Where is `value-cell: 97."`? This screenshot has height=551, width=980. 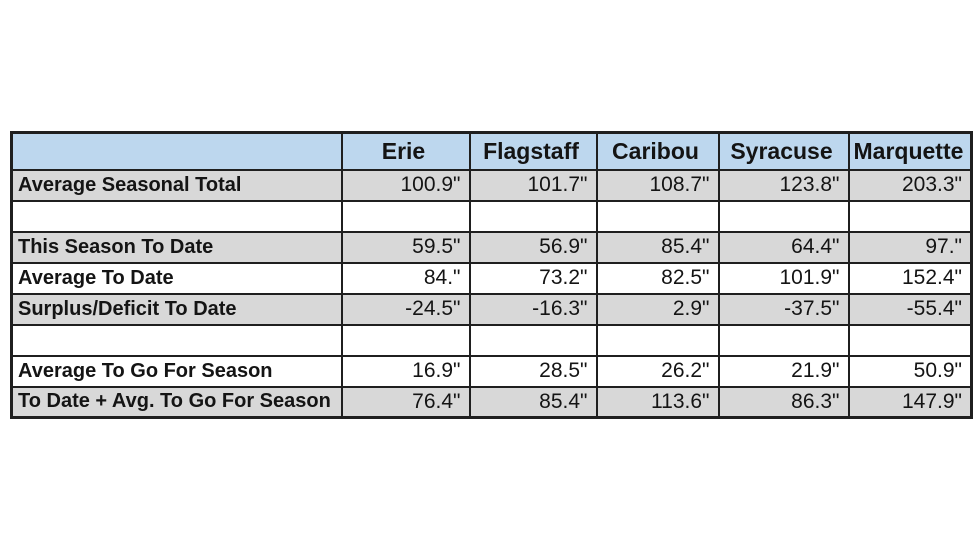 value-cell: 97." is located at coordinates (910, 247).